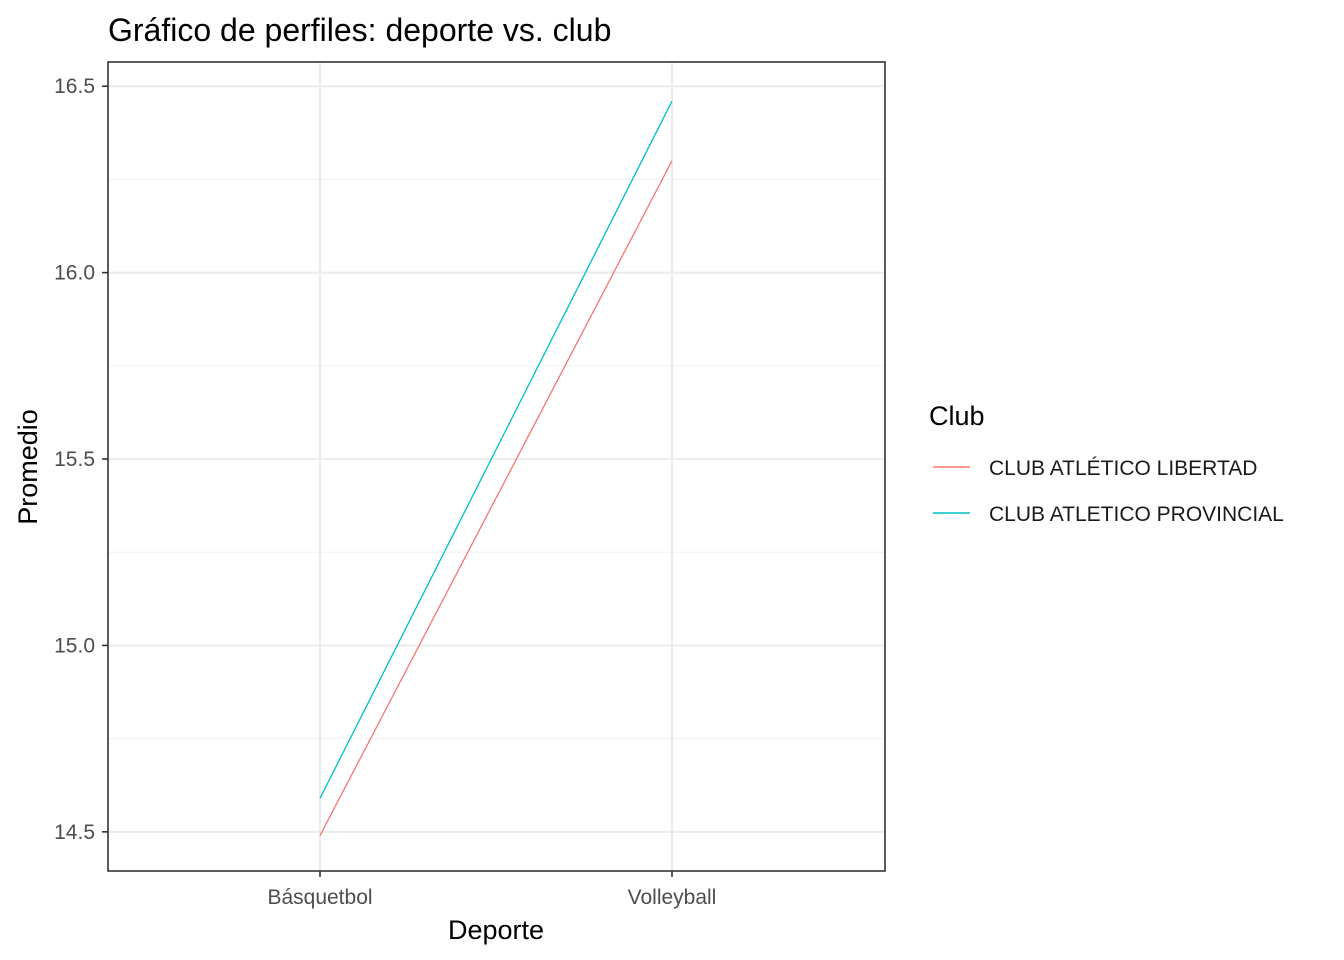 This screenshot has width=1344, height=960. I want to click on legend-label: CLUB ATLÉTICO LIBERTAD, so click(1123, 468).